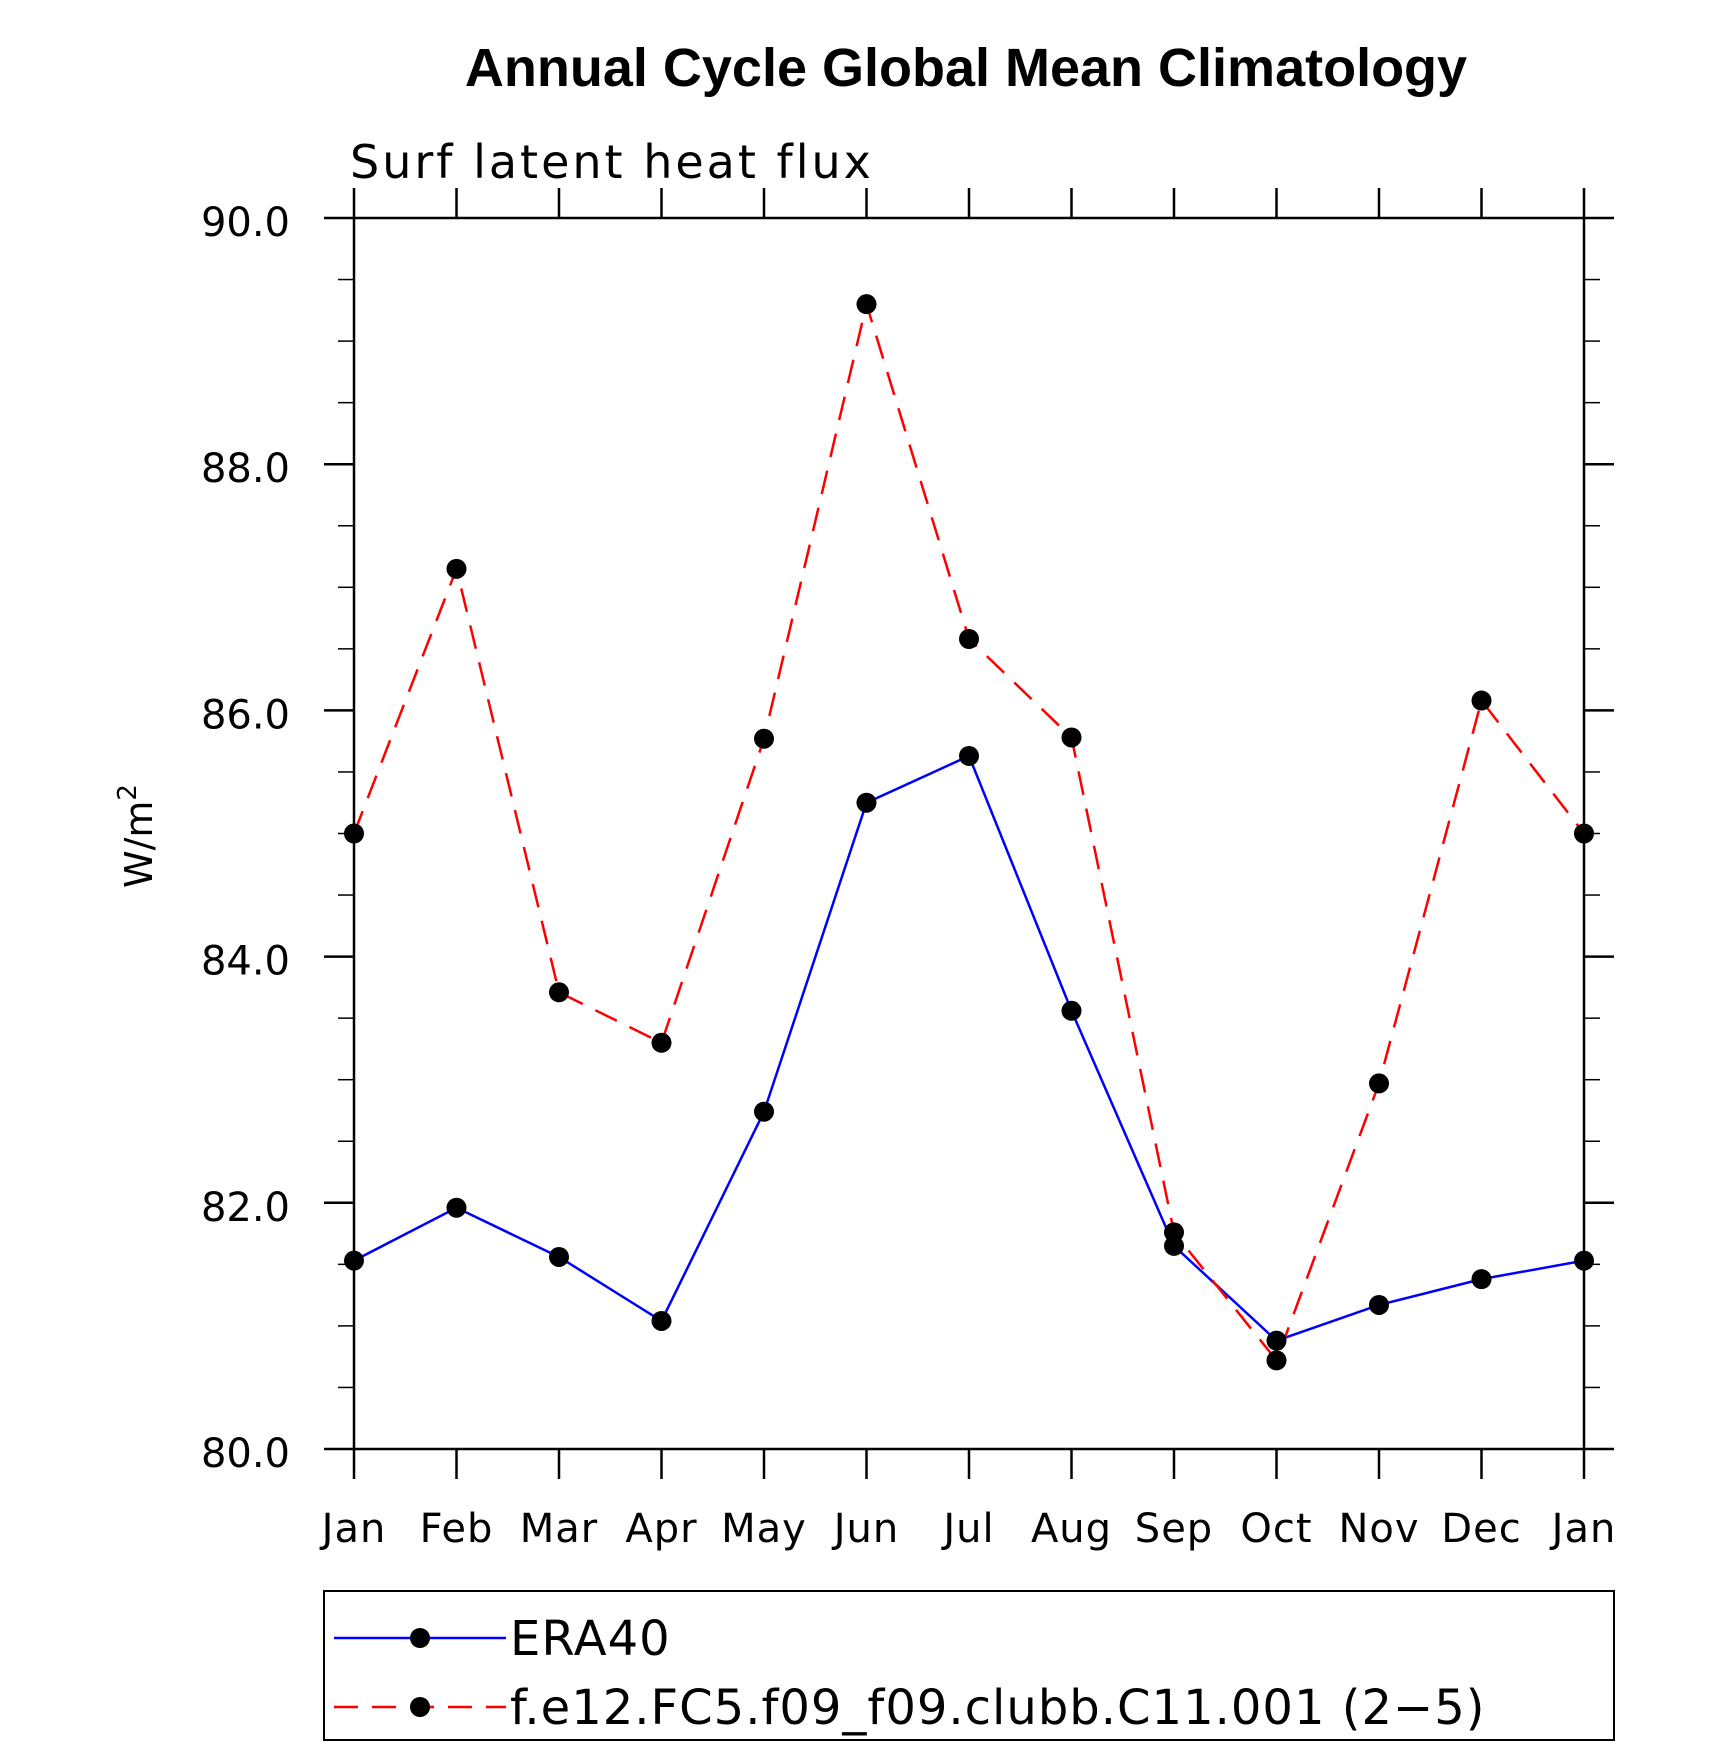 The height and width of the screenshot is (1746, 1710). I want to click on x-tick-label: Nov, so click(1378, 1529).